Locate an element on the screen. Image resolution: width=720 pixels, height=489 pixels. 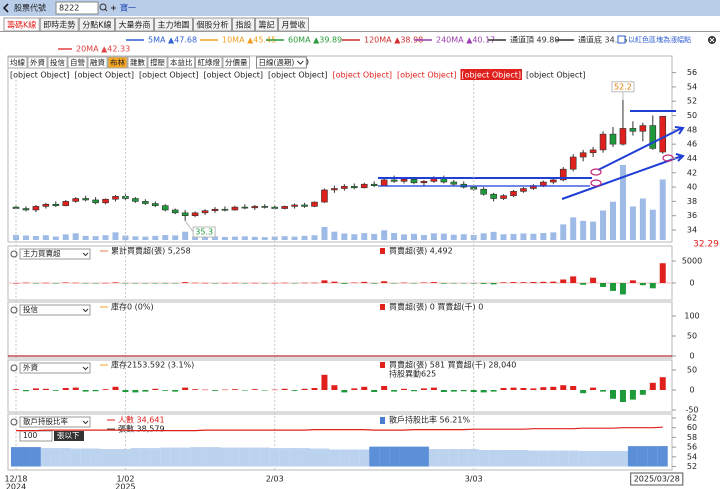
panel-legend: 持股異動625 is located at coordinates (412, 374).